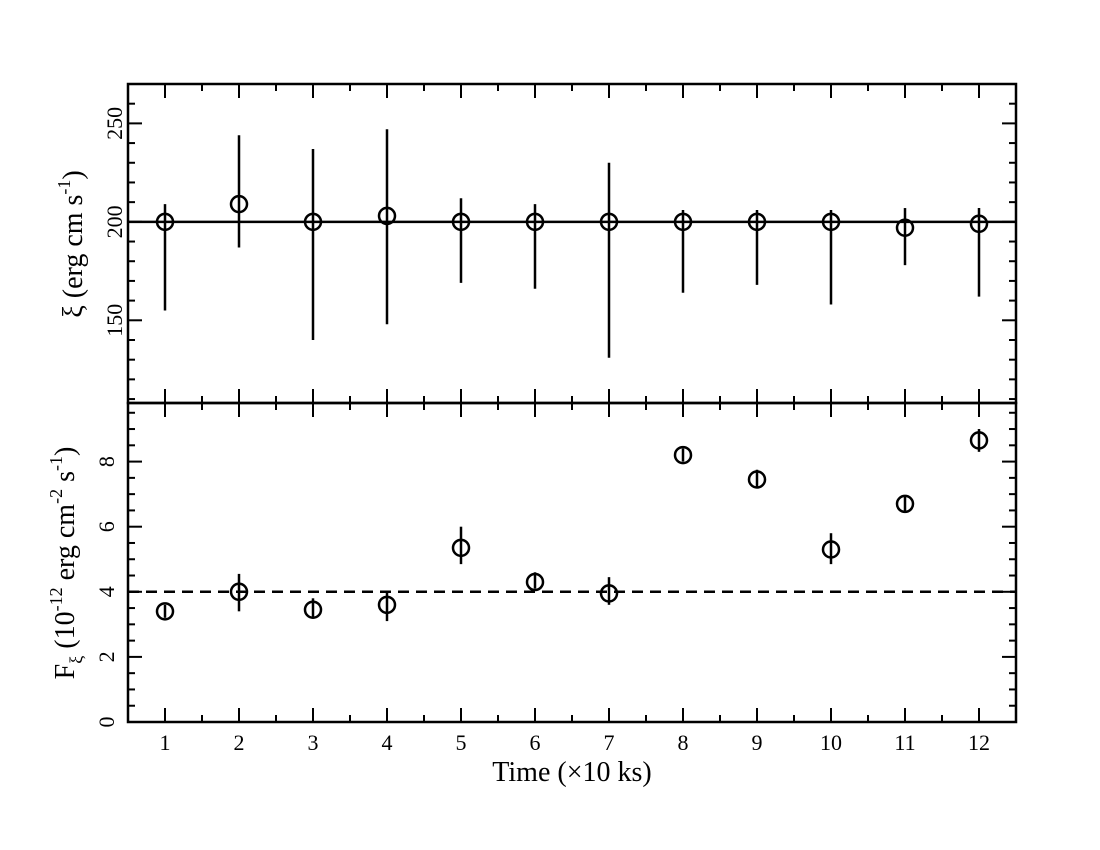 The height and width of the screenshot is (850, 1100). Describe the element at coordinates (66, 563) in the screenshot. I see `bottom-y-axis-label: Fξ (10-12 erg cm-2 s-1)` at that location.